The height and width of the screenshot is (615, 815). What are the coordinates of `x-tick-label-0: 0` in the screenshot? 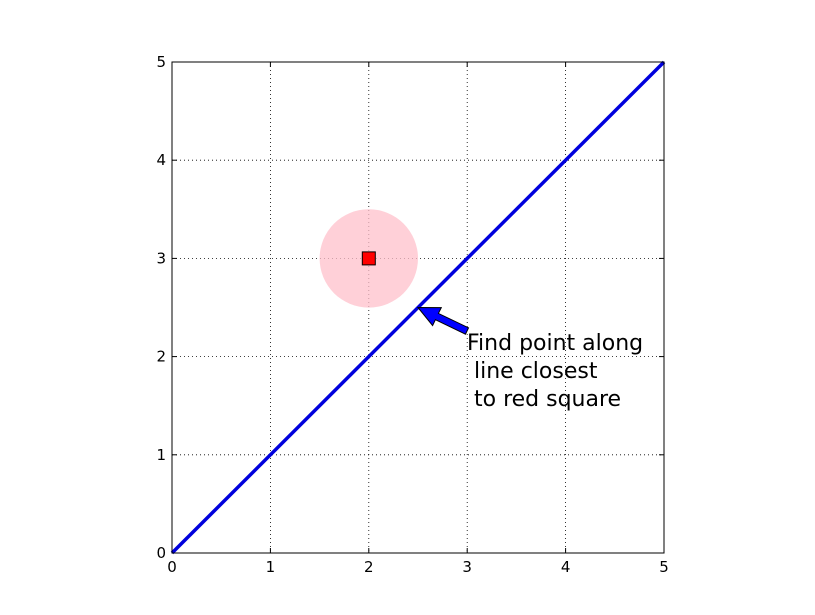 It's located at (172, 567).